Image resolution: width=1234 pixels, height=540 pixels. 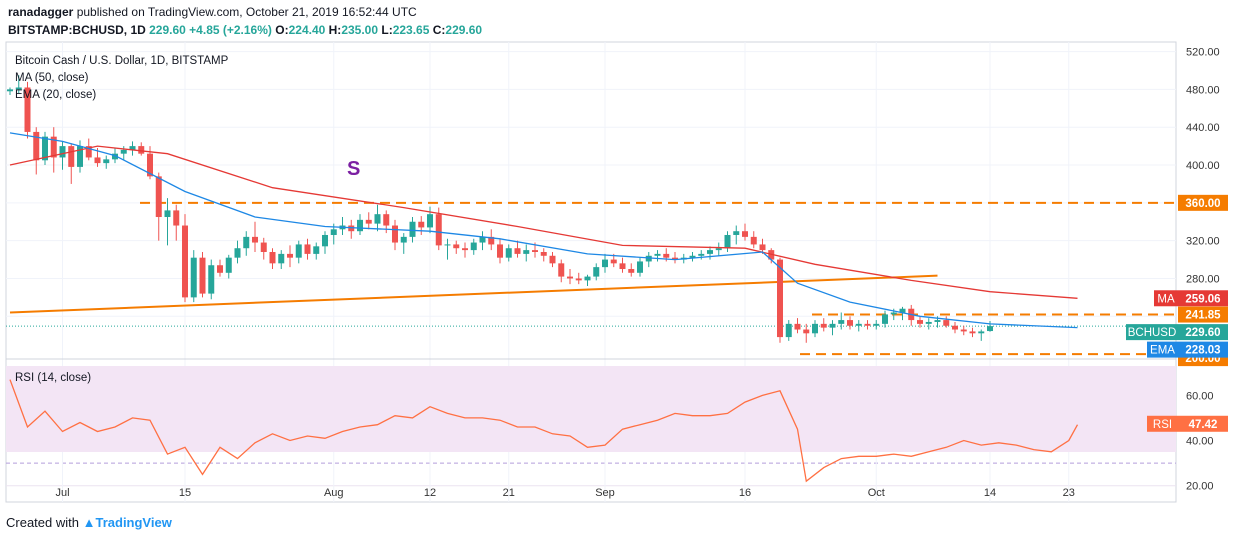 I want to click on rsi-value-text: 47.42, so click(x=1203, y=425).